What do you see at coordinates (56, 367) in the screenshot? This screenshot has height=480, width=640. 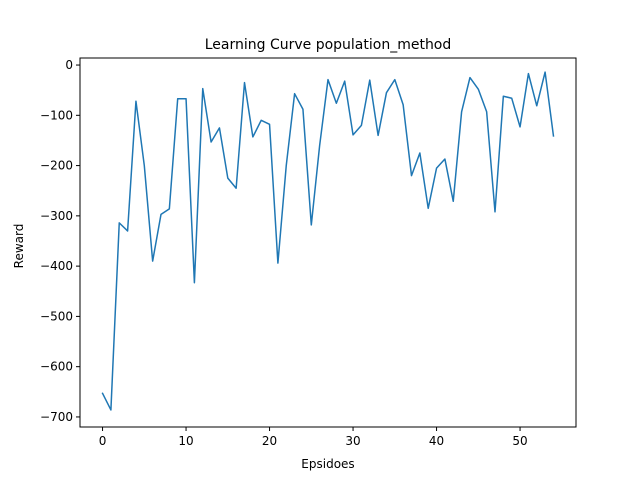 I see `y-tick-label: −600` at bounding box center [56, 367].